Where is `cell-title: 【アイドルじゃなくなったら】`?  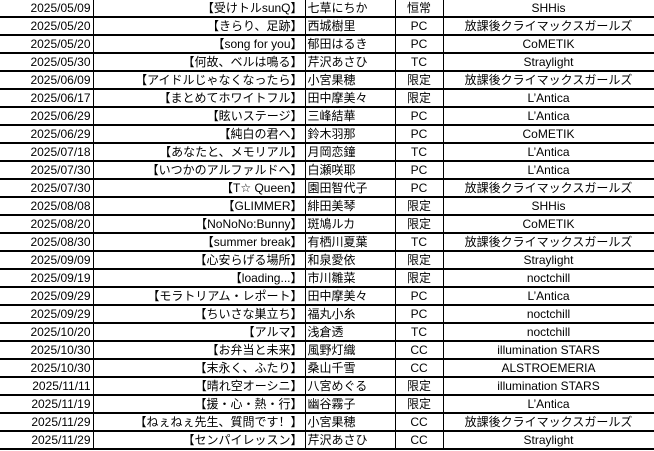
cell-title: 【アイドルじゃなくなったら】 is located at coordinates (199, 80).